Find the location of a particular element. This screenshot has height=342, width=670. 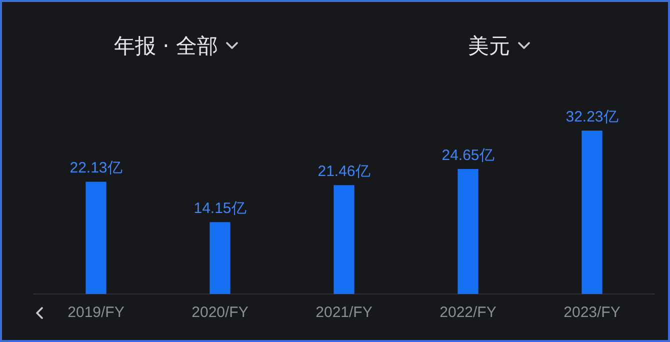

data-label: 21.46亿 is located at coordinates (344, 171).